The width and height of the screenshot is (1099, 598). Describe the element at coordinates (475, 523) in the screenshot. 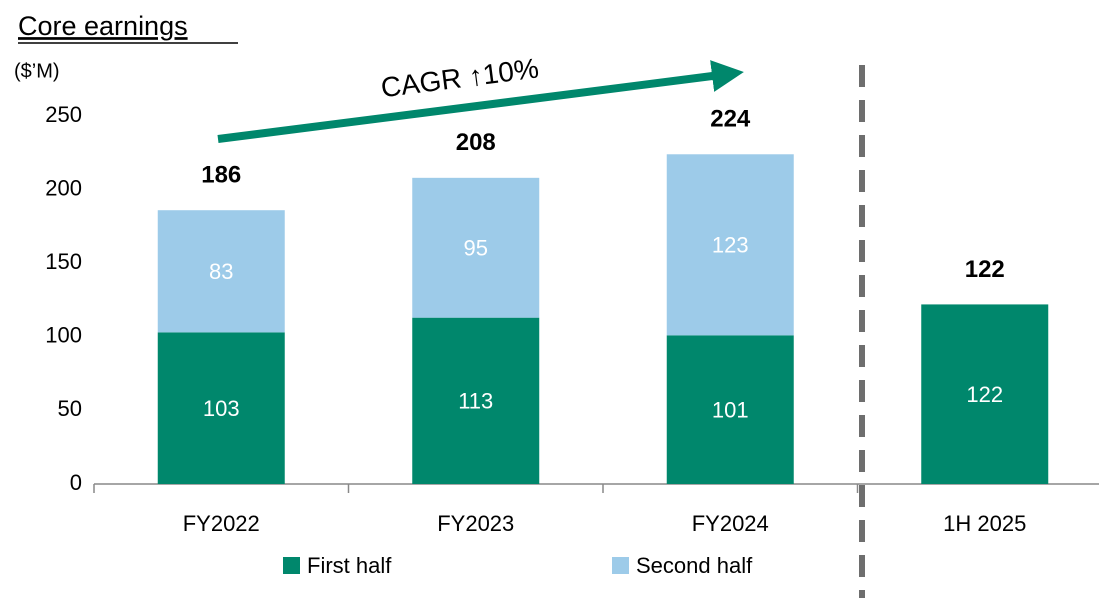

I see `x-tick-label: FY2023` at that location.